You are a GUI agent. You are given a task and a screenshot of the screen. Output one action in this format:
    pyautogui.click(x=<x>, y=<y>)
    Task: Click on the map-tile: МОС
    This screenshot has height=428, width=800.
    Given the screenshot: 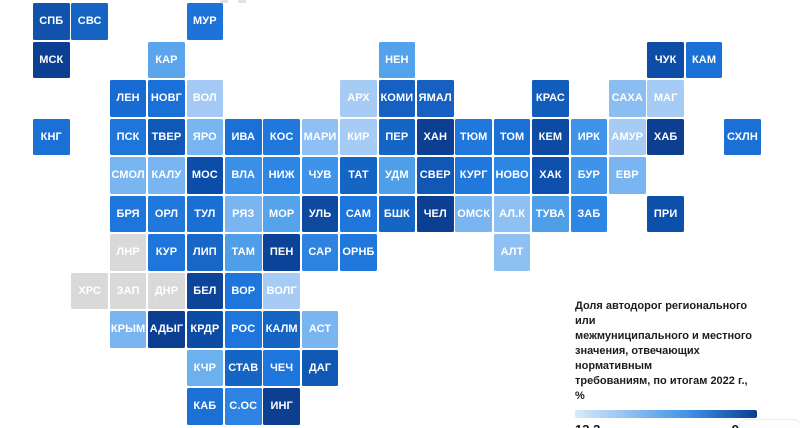 What is the action you would take?
    pyautogui.click(x=205, y=175)
    